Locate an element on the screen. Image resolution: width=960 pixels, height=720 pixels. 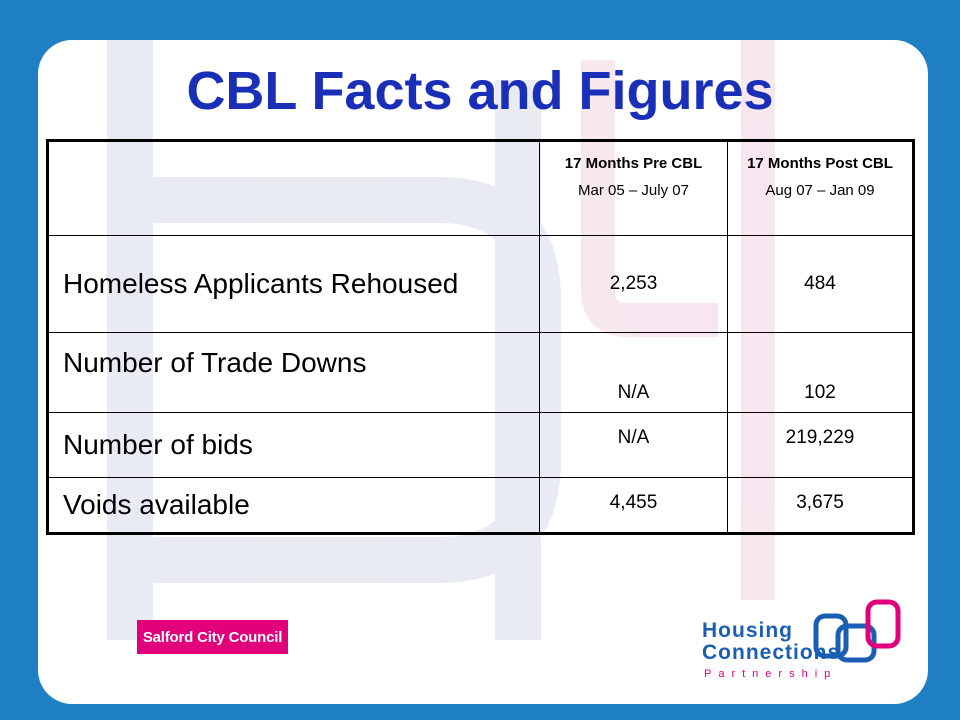
row-label: Homeless Applicants Rehoused is located at coordinates (293, 284).